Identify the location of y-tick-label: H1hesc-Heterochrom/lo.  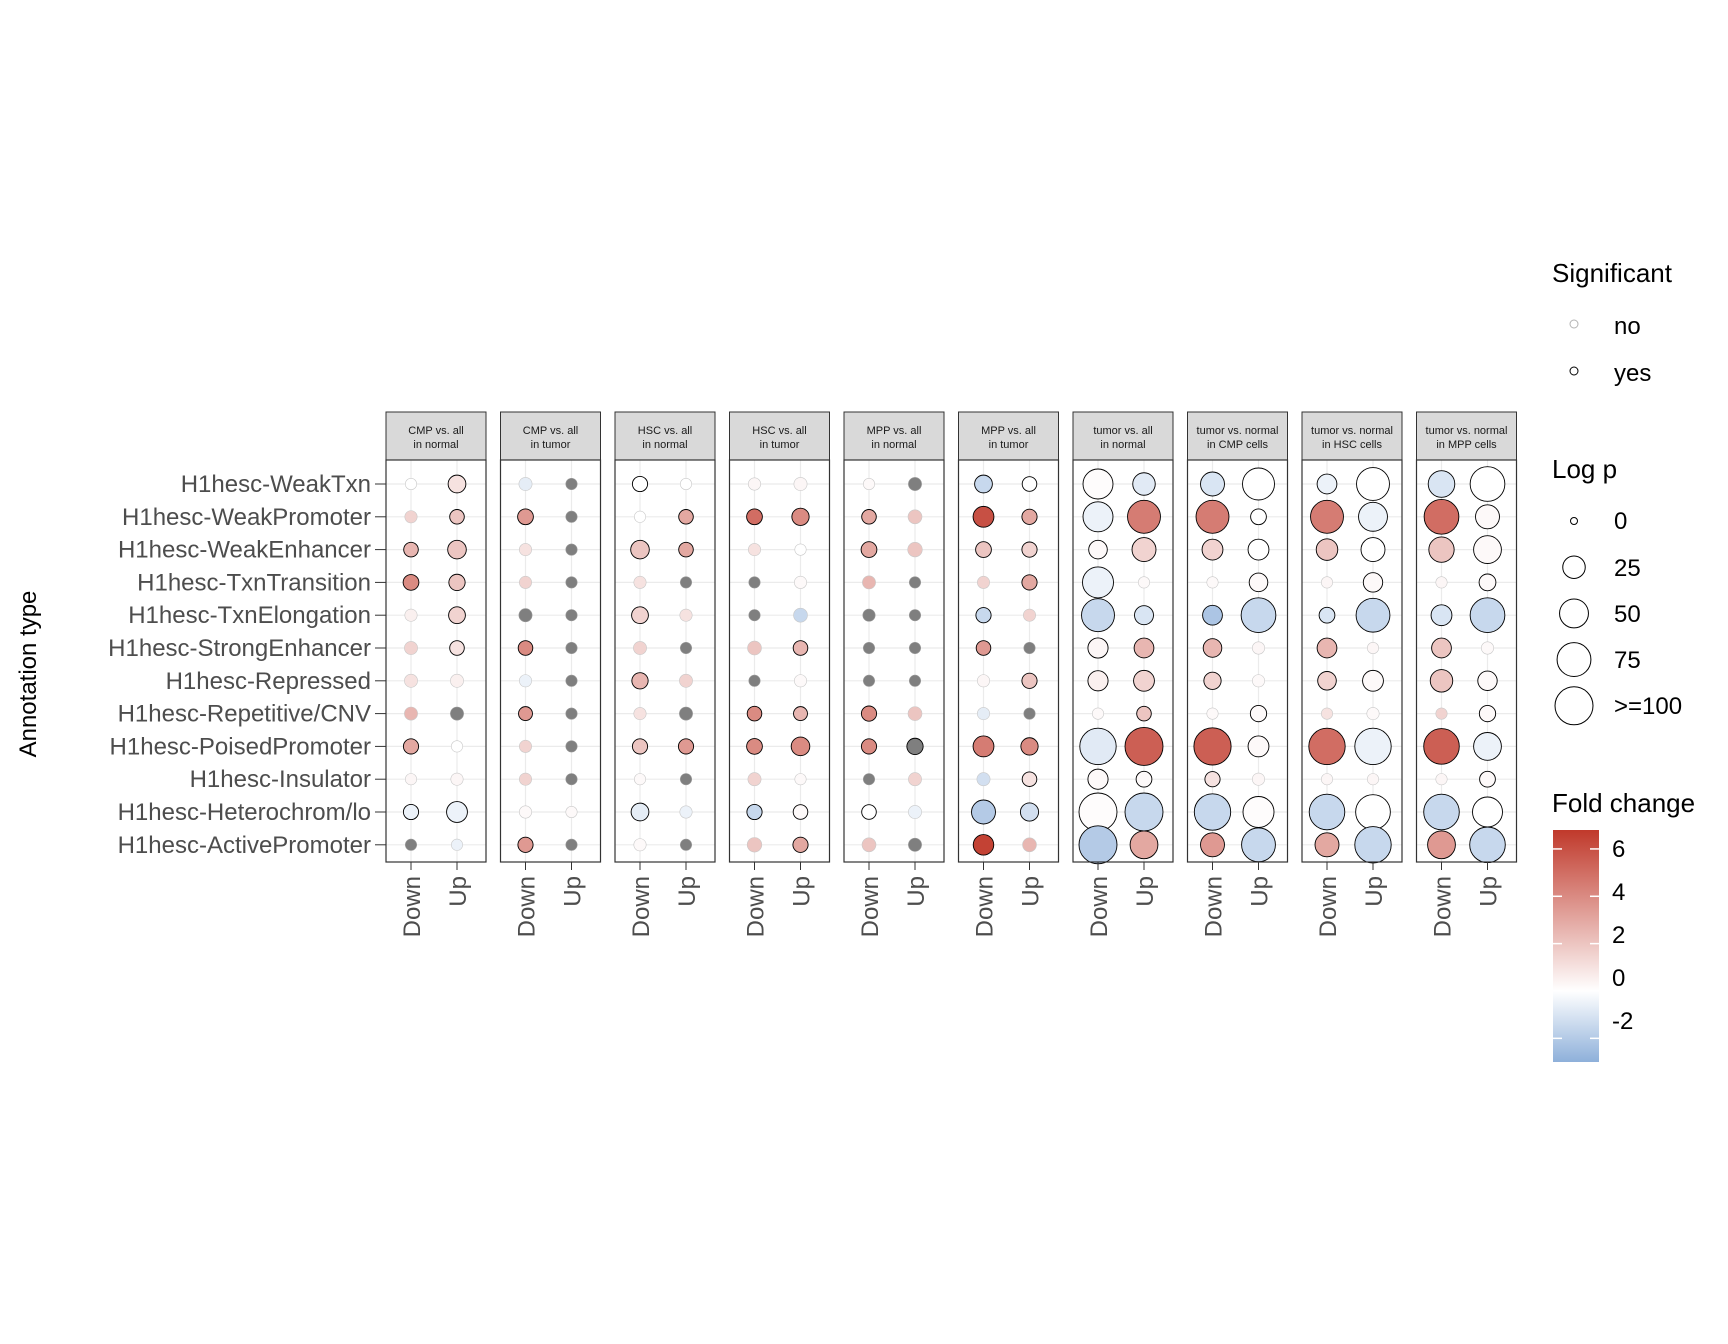
(244, 812).